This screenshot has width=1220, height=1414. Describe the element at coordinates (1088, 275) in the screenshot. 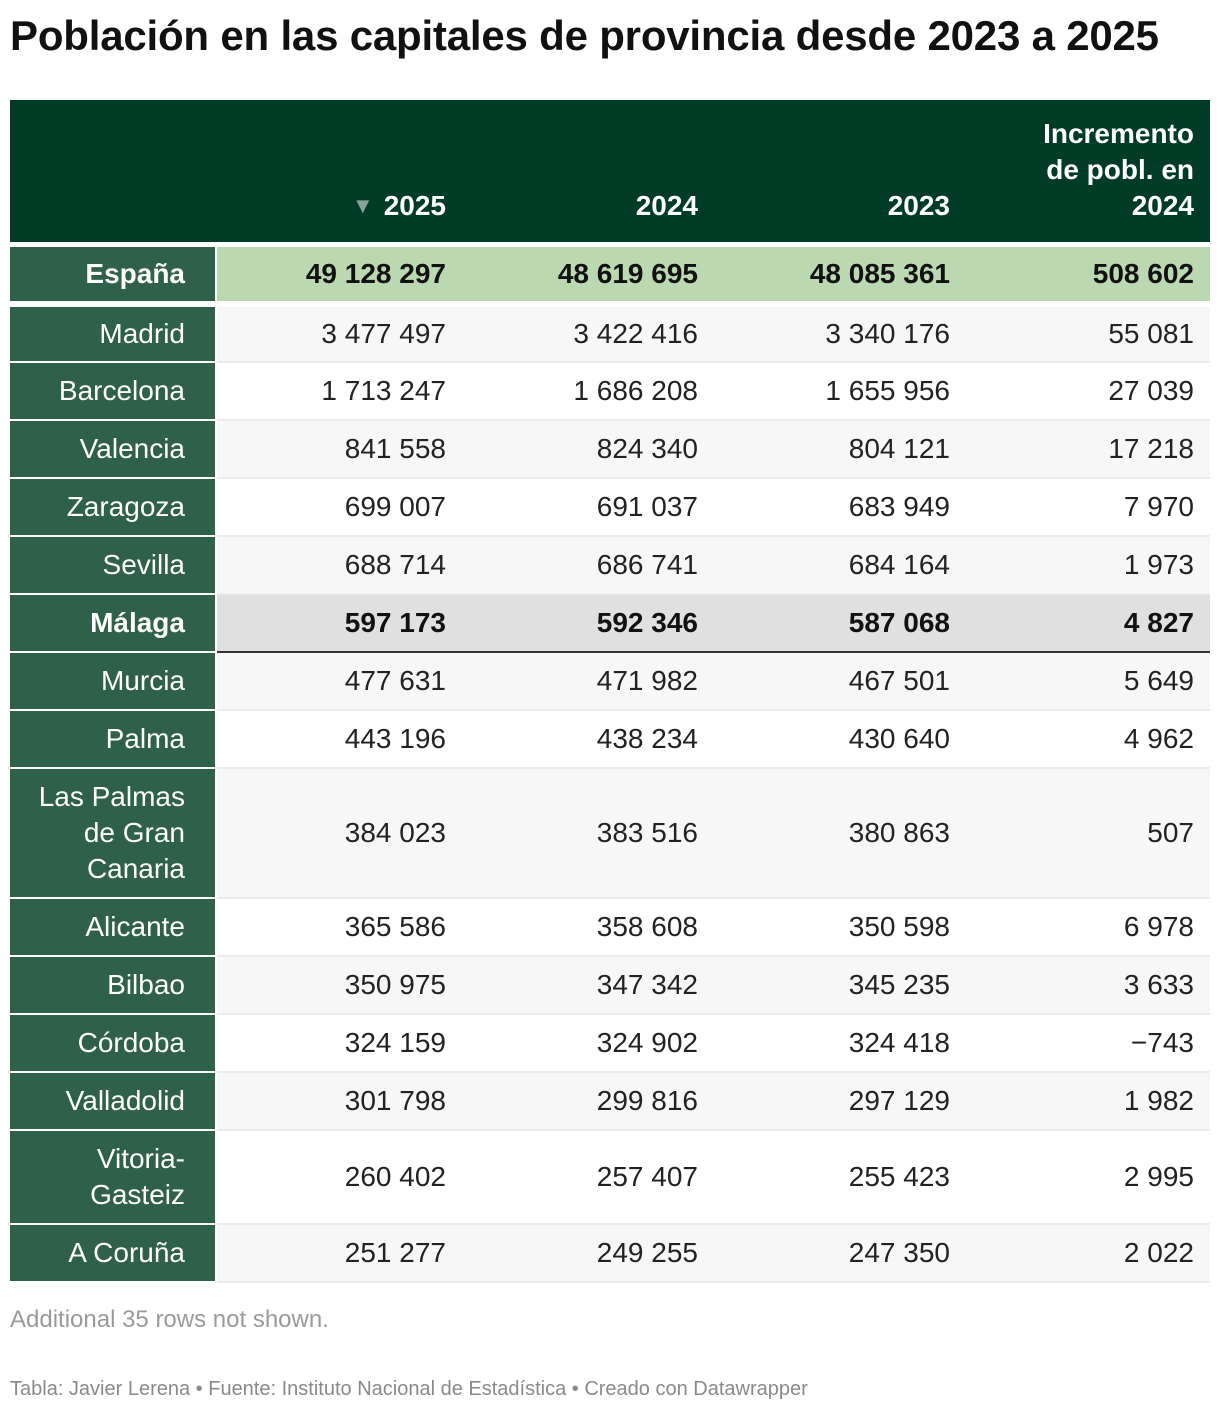

I see `cell-increment: 508 602` at that location.